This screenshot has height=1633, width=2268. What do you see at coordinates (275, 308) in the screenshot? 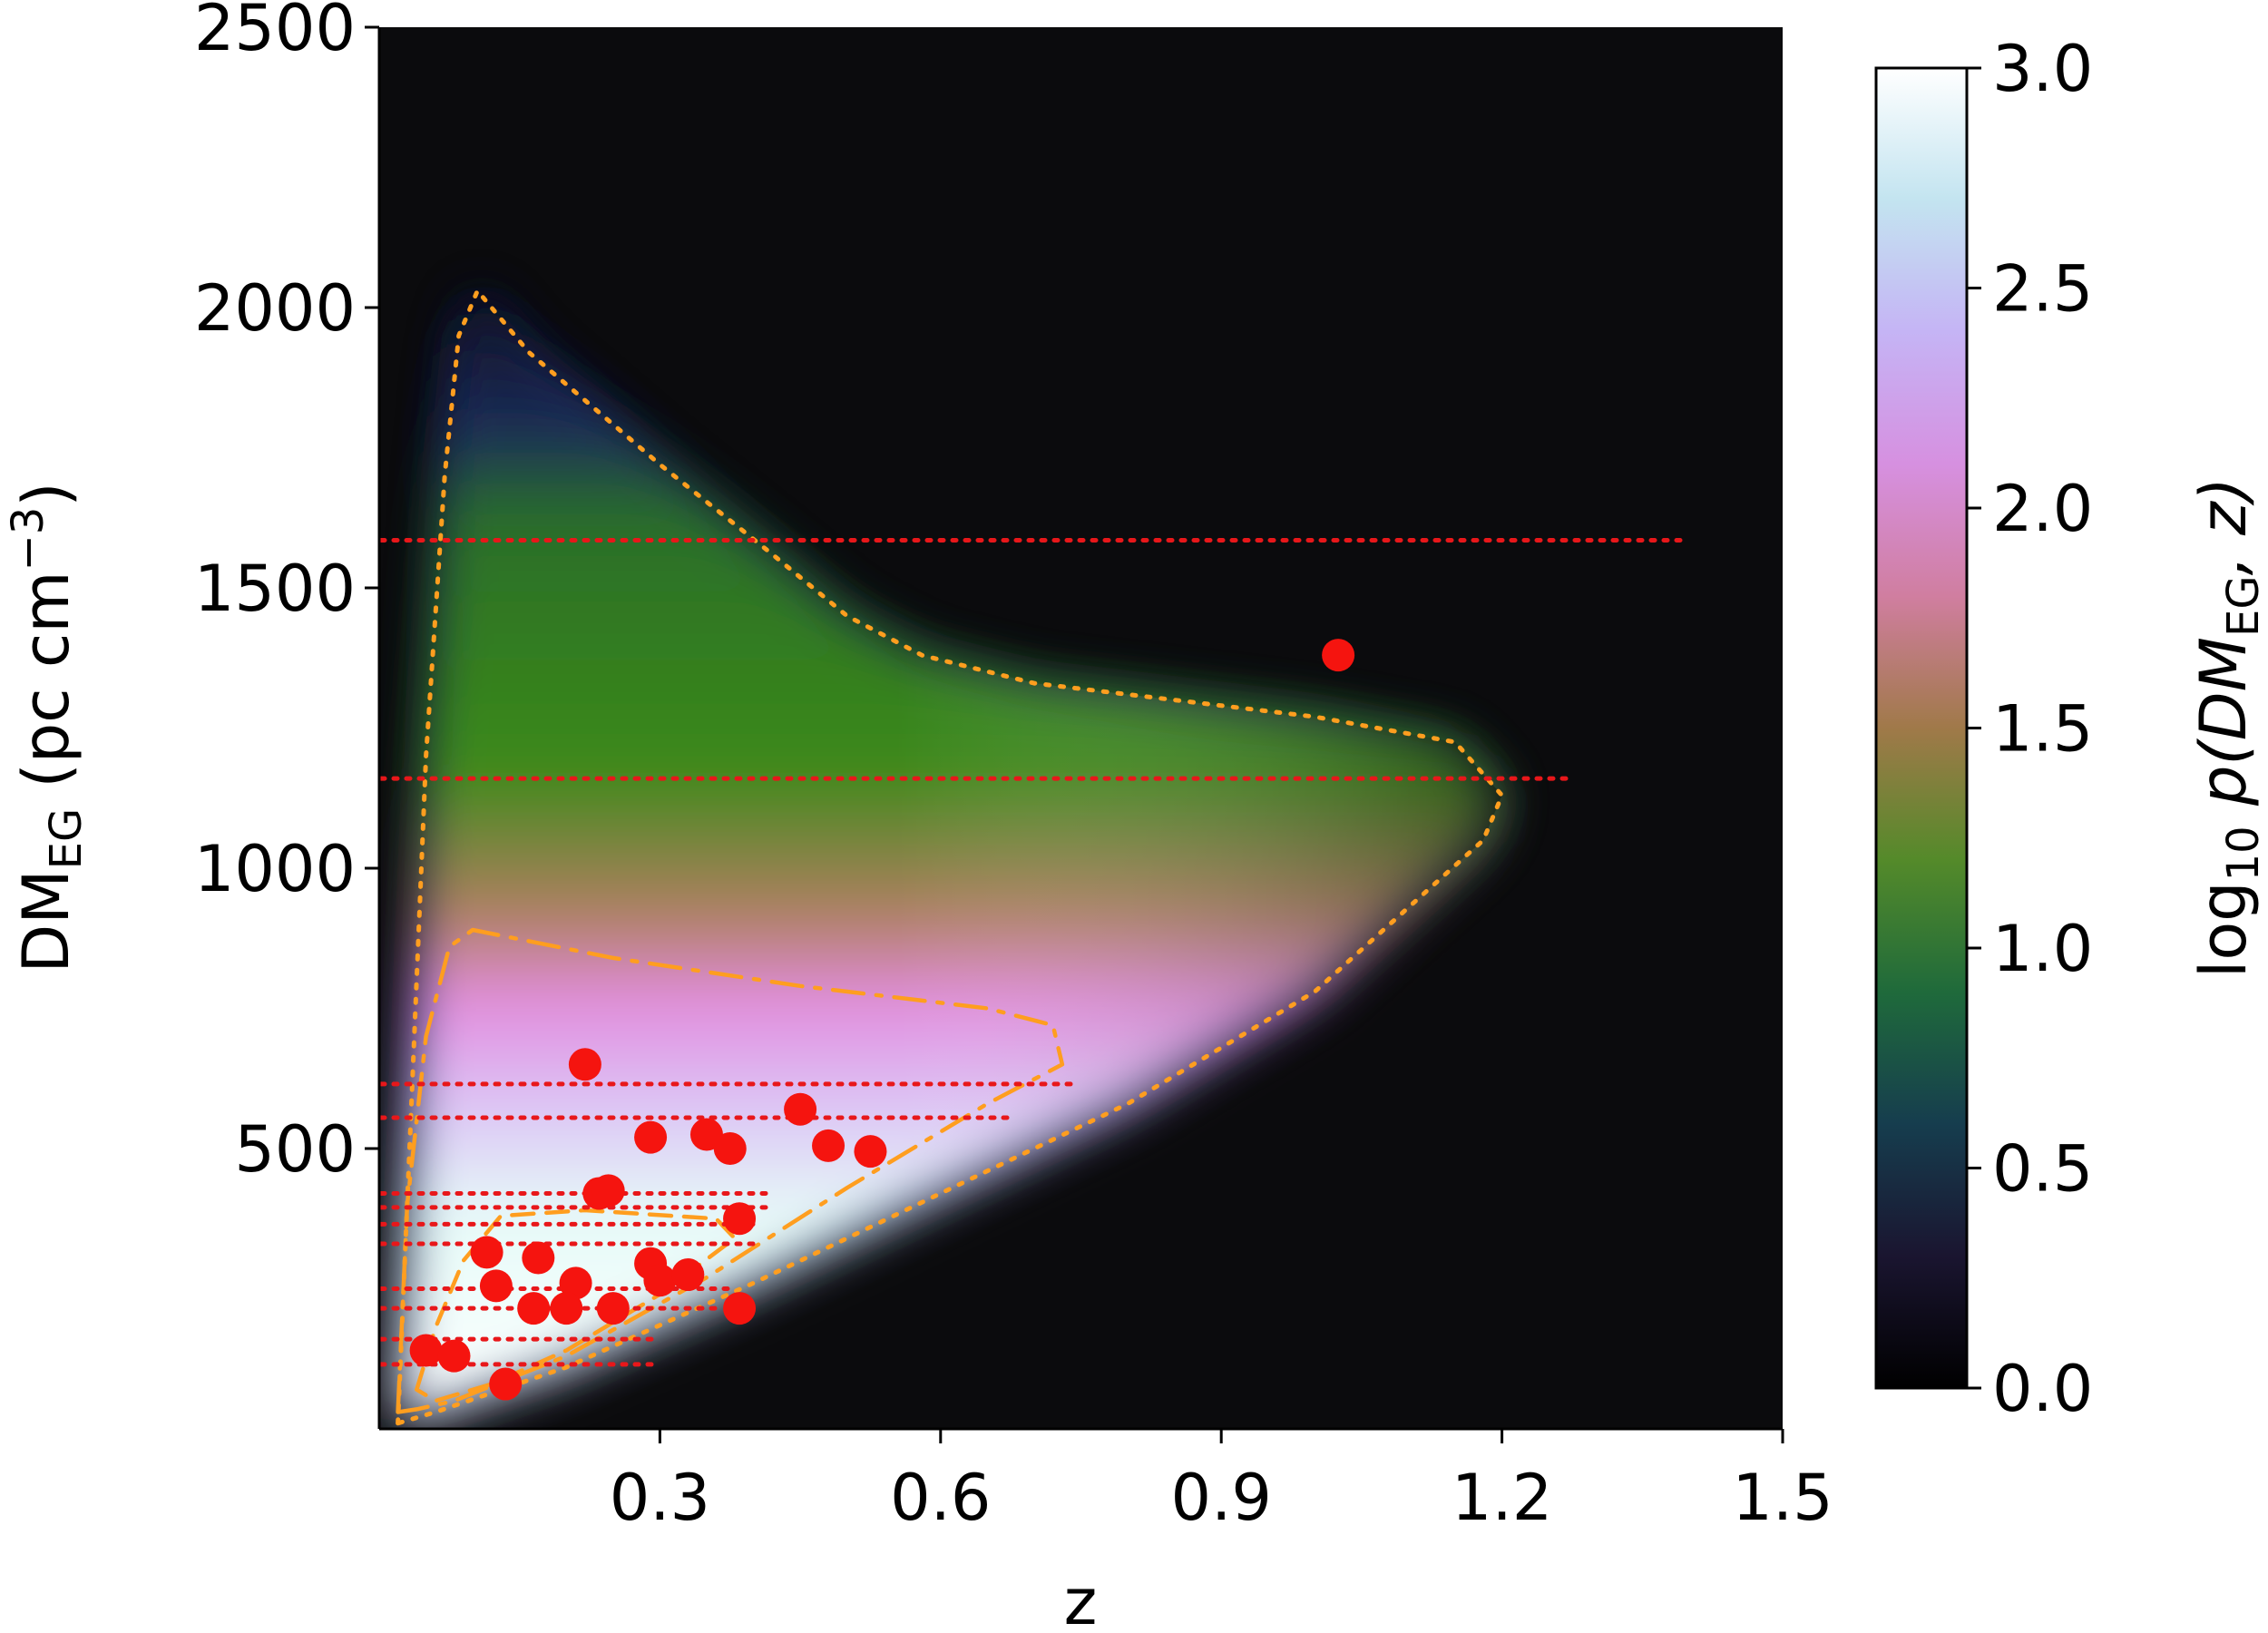
I see `y-tick-label: 2000` at bounding box center [275, 308].